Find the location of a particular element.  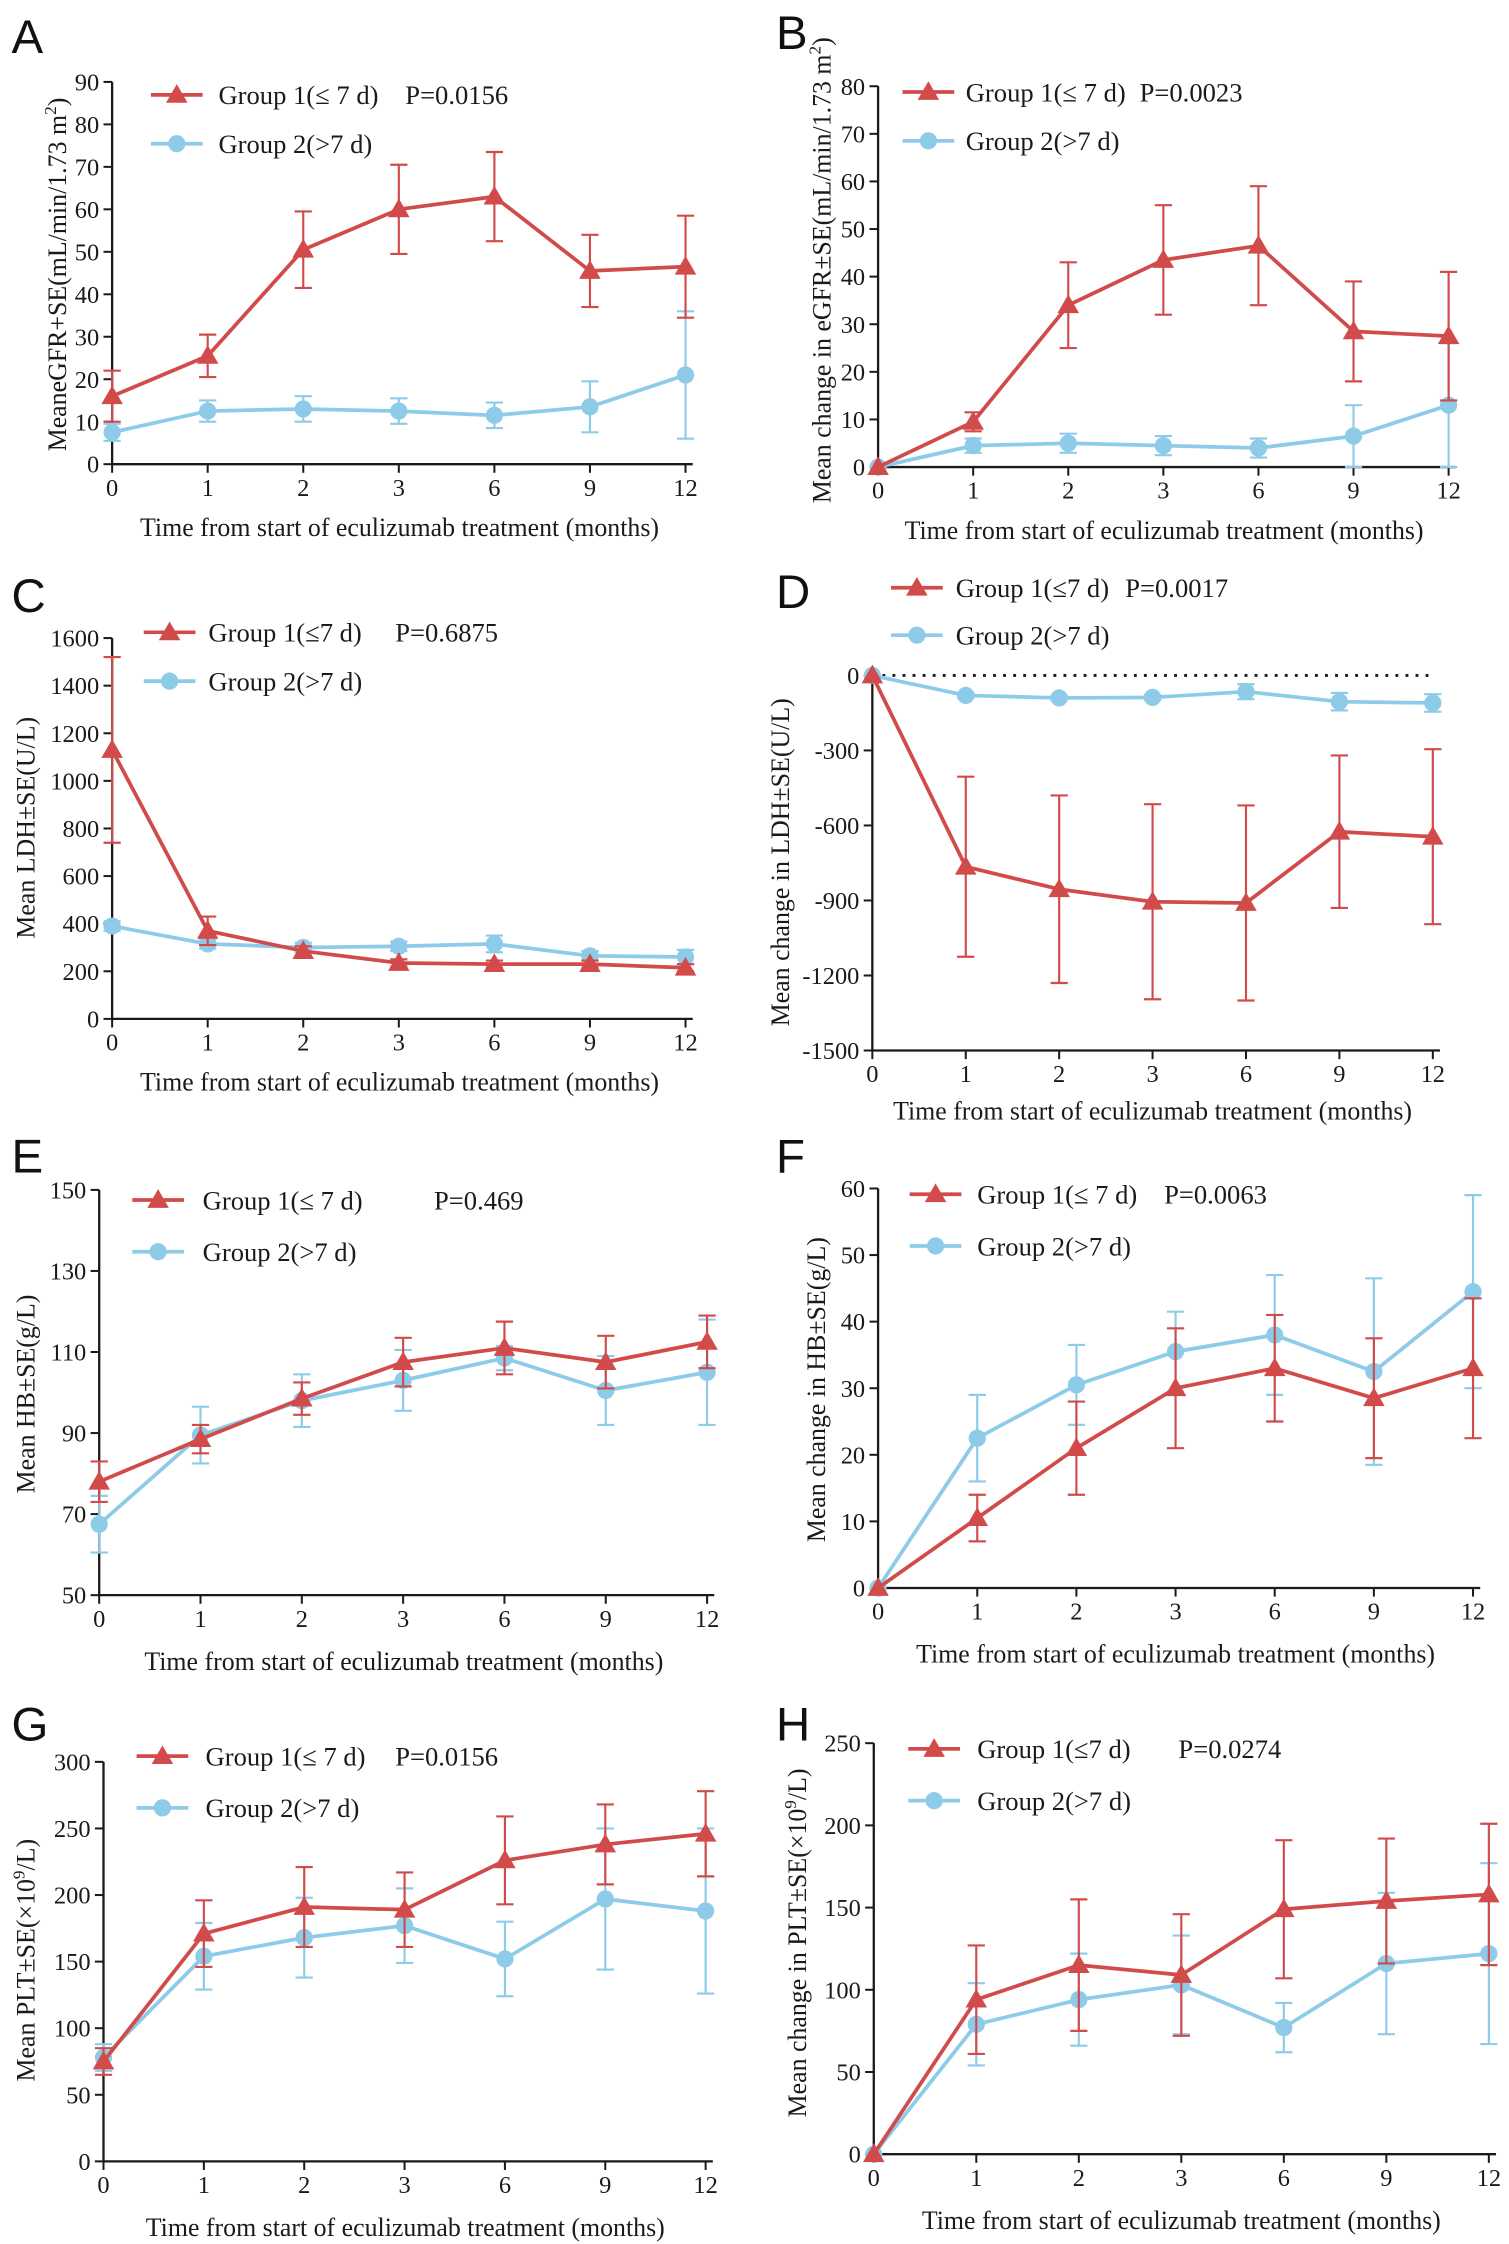

panel-f-letter: F is located at coordinates (790, 1157).